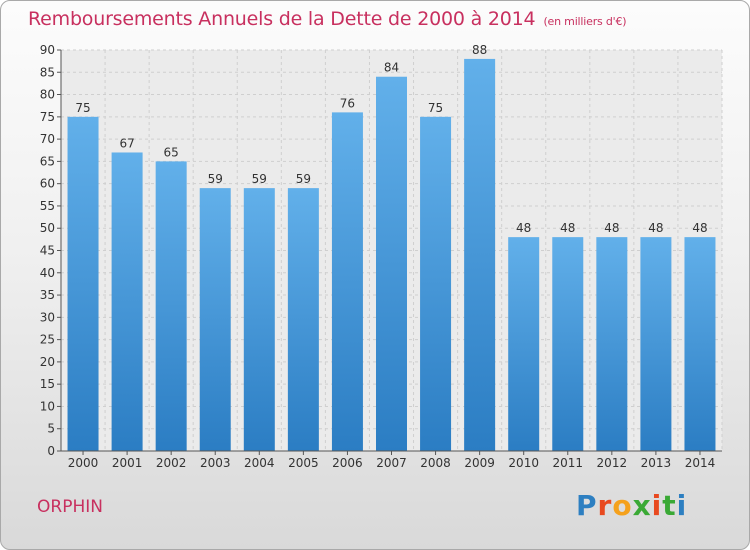 This screenshot has height=550, width=750. What do you see at coordinates (47, 406) in the screenshot?
I see `y-tick-label: 10` at bounding box center [47, 406].